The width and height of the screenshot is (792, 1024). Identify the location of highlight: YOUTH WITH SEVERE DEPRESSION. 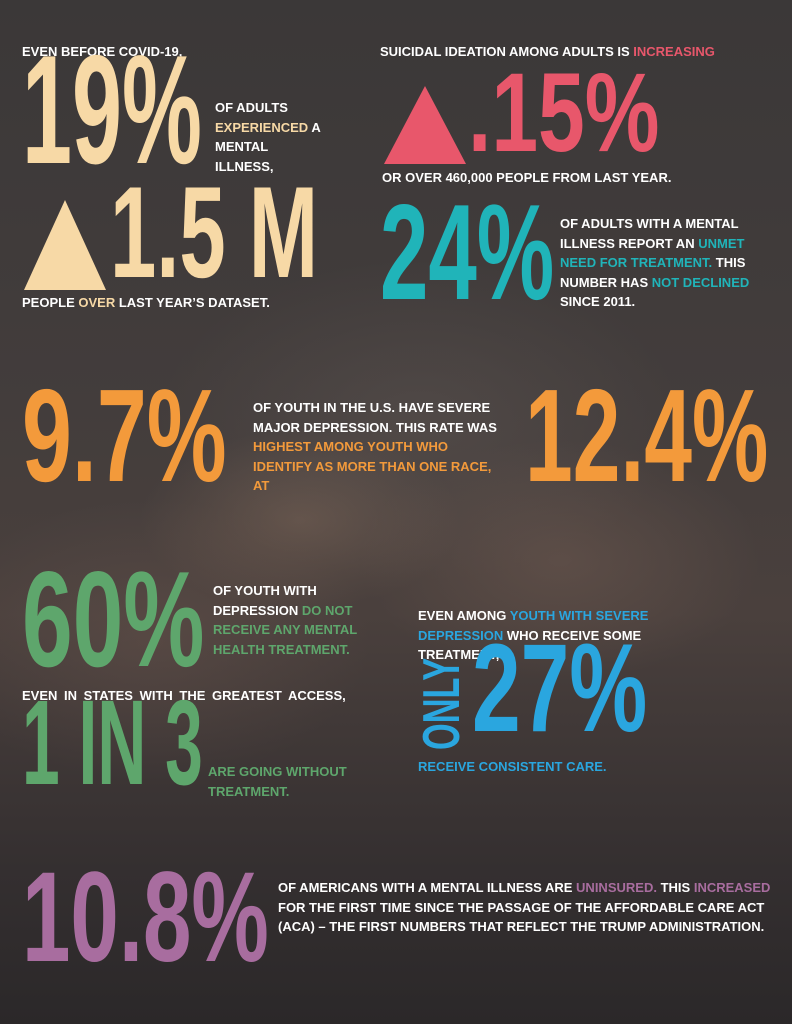
(533, 625).